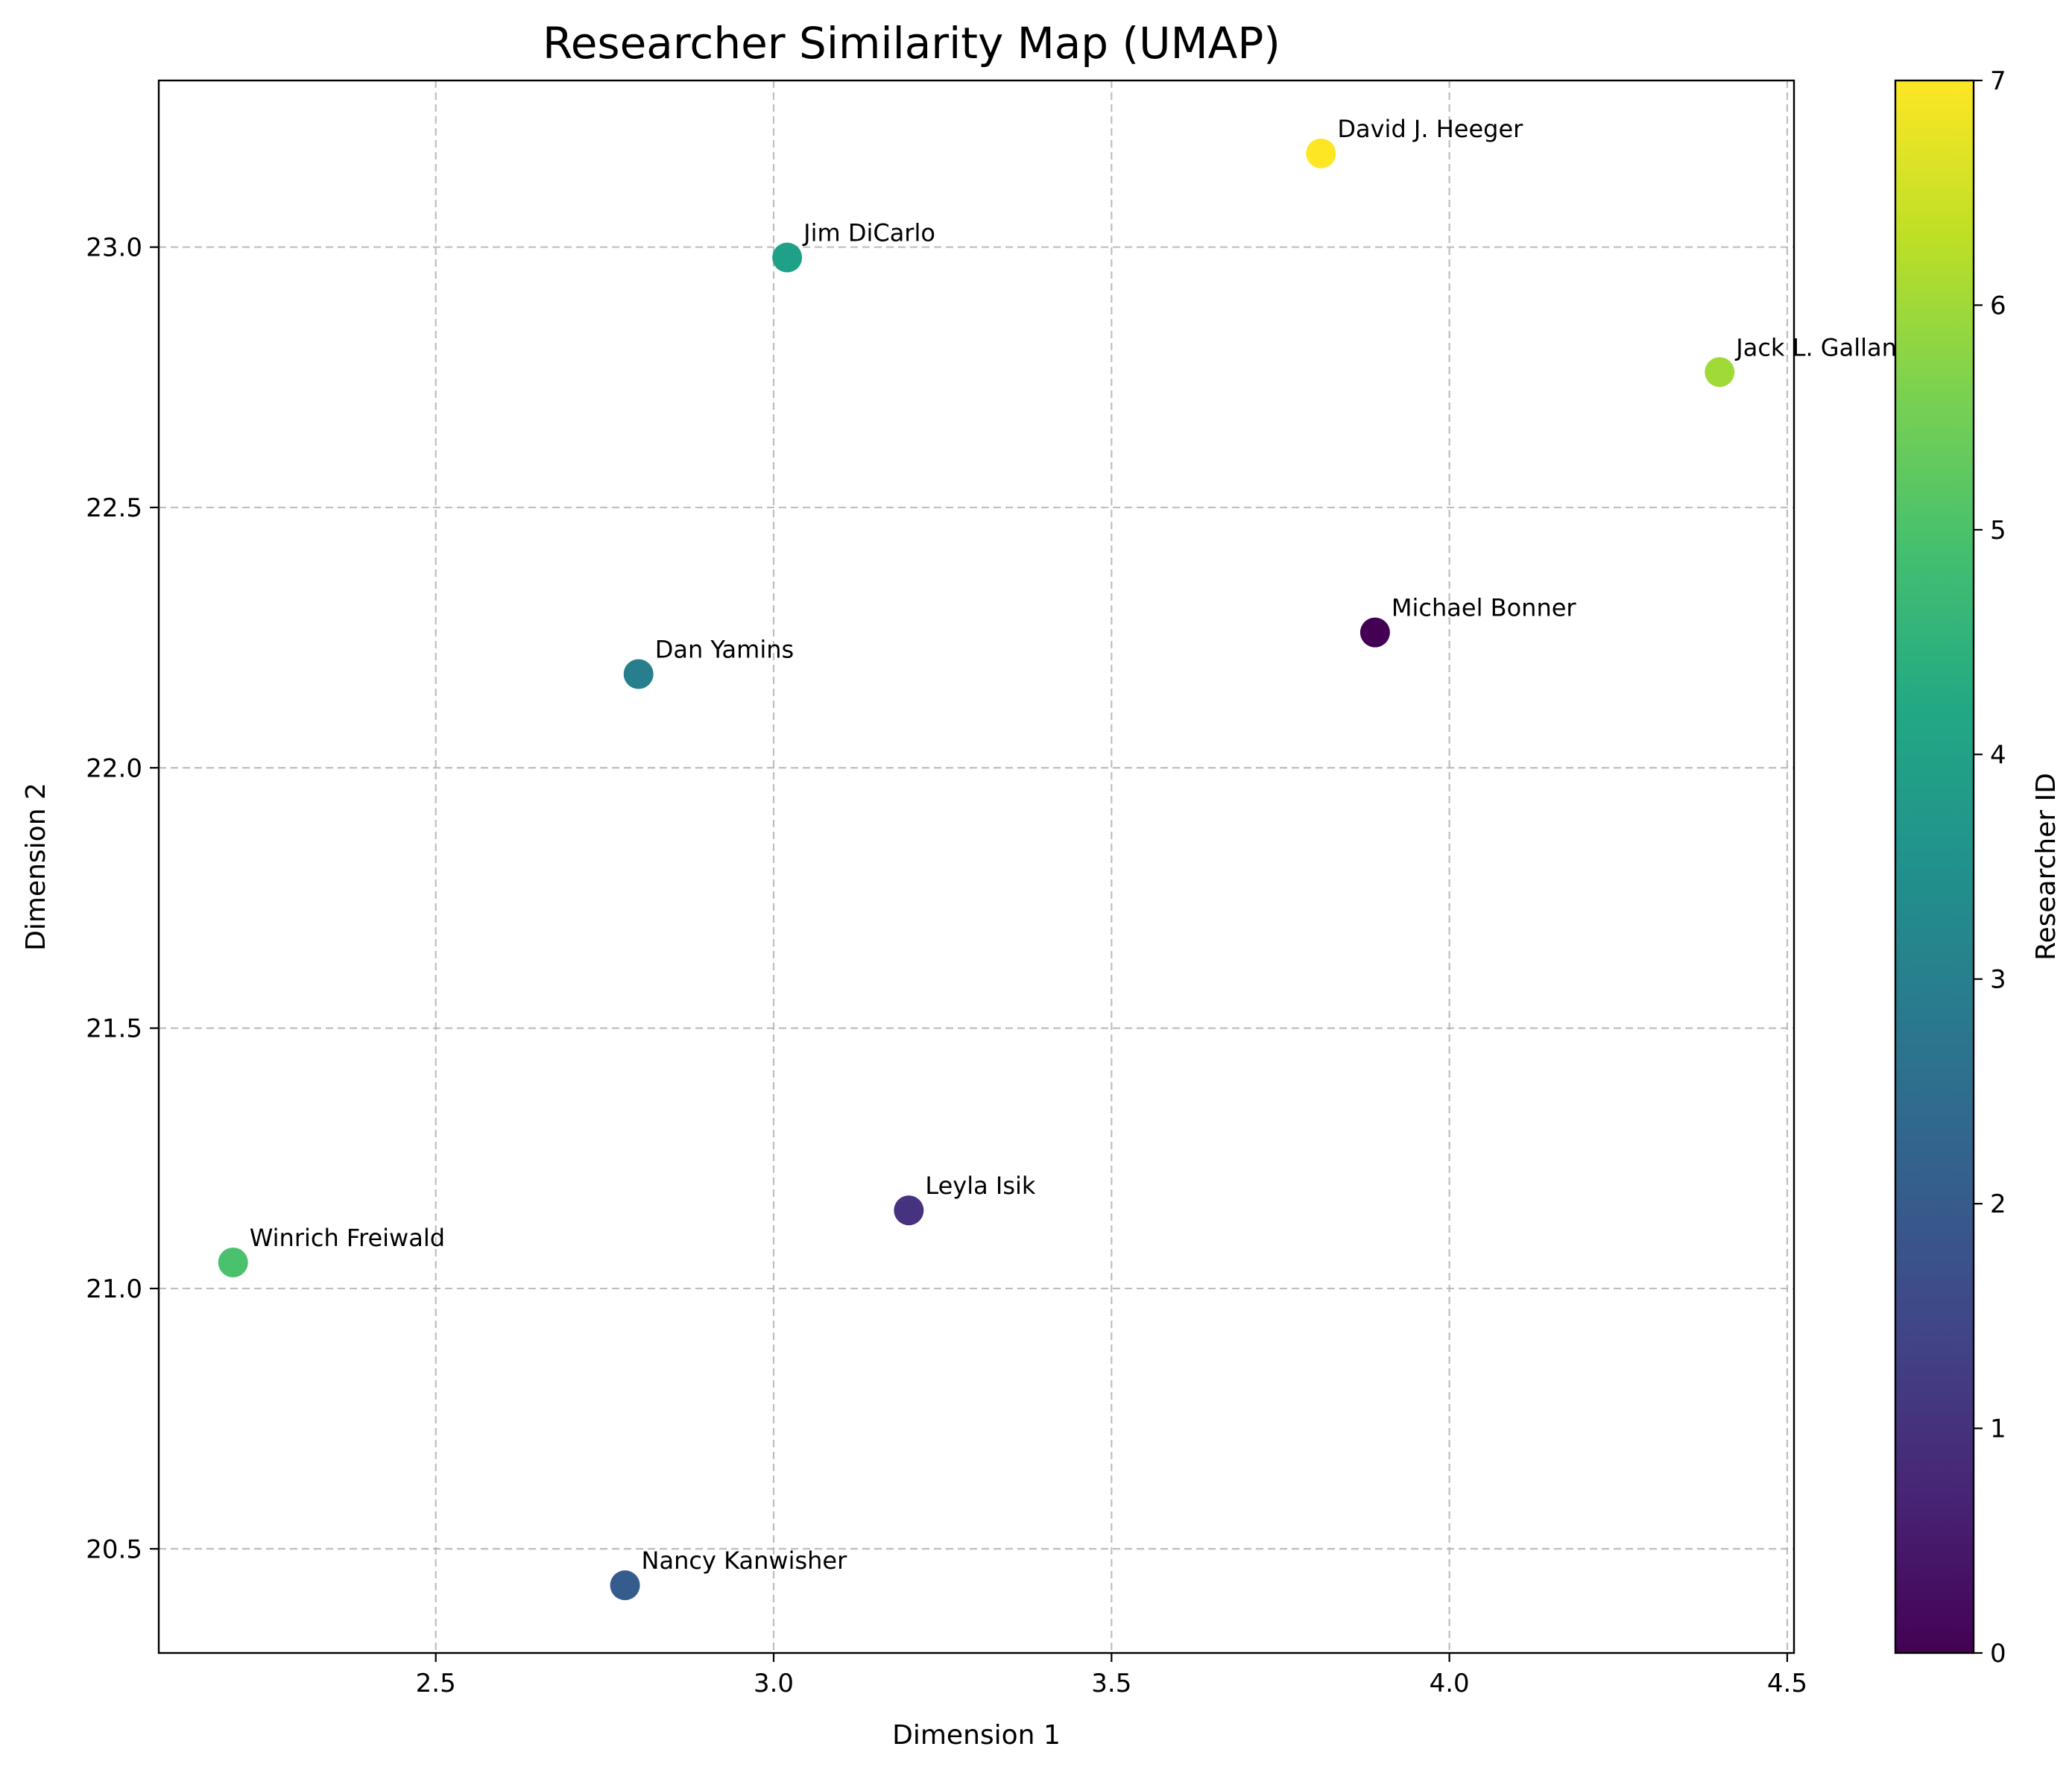 This screenshot has height=1767, width=2072. Describe the element at coordinates (912, 43) in the screenshot. I see `chart-title: Researcher Similarity Map (UMAP)` at that location.